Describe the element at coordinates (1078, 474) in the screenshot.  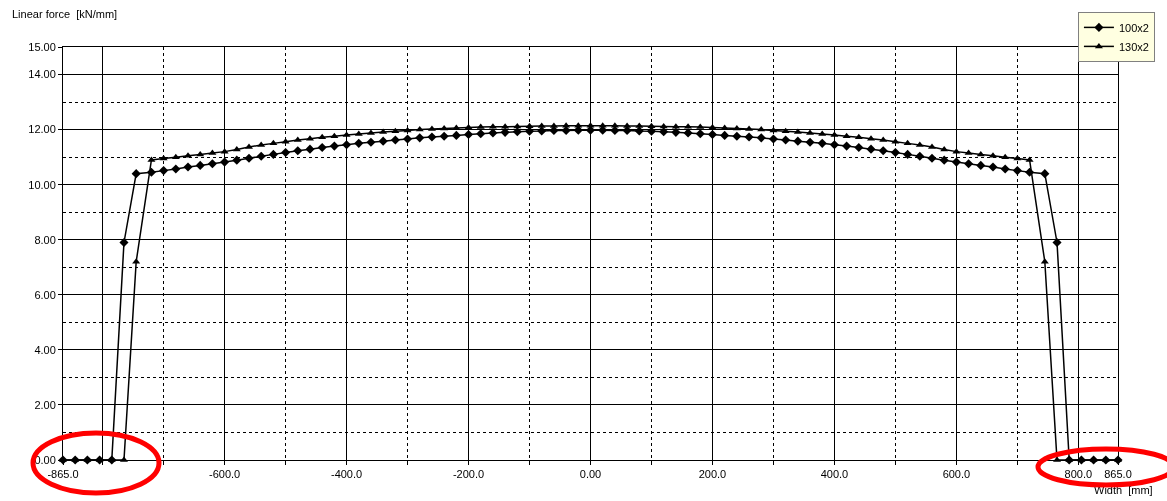
I see `x-tick-label: 800.0` at that location.